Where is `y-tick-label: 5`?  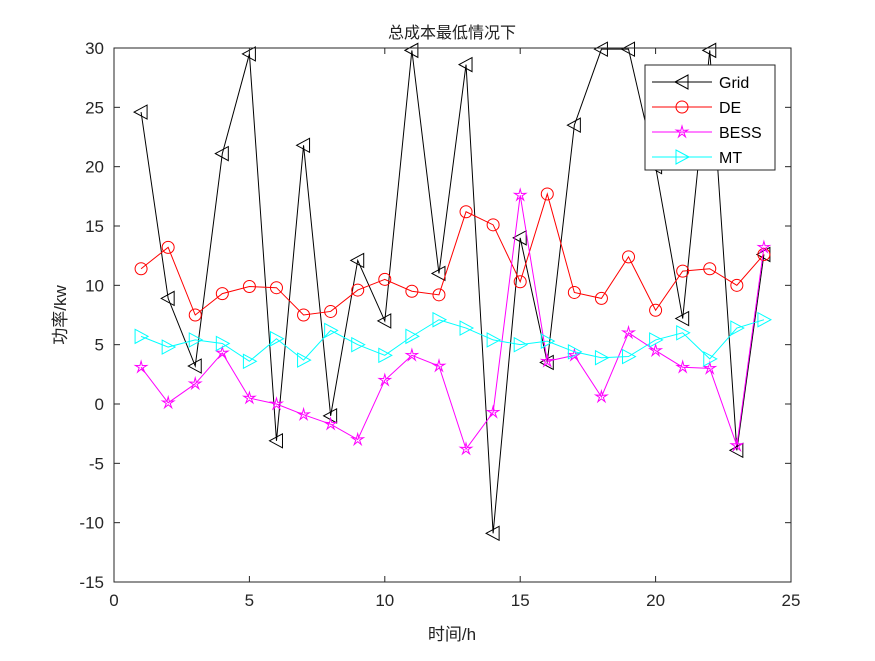
y-tick-label: 5 is located at coordinates (99, 345).